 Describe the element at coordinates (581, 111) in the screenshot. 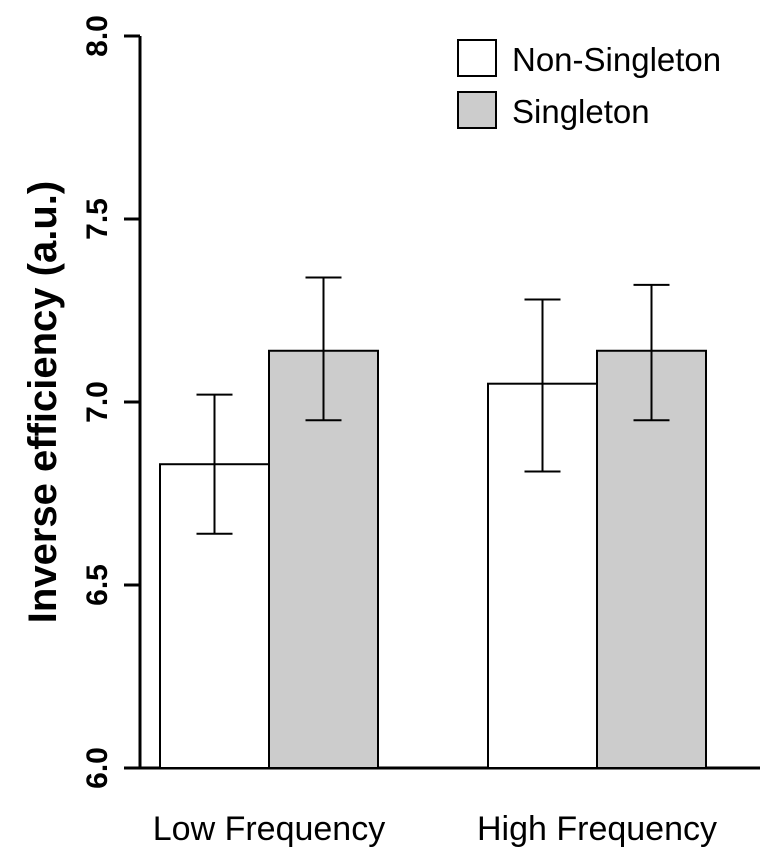

I see `legend-label-singleton: Singleton` at that location.